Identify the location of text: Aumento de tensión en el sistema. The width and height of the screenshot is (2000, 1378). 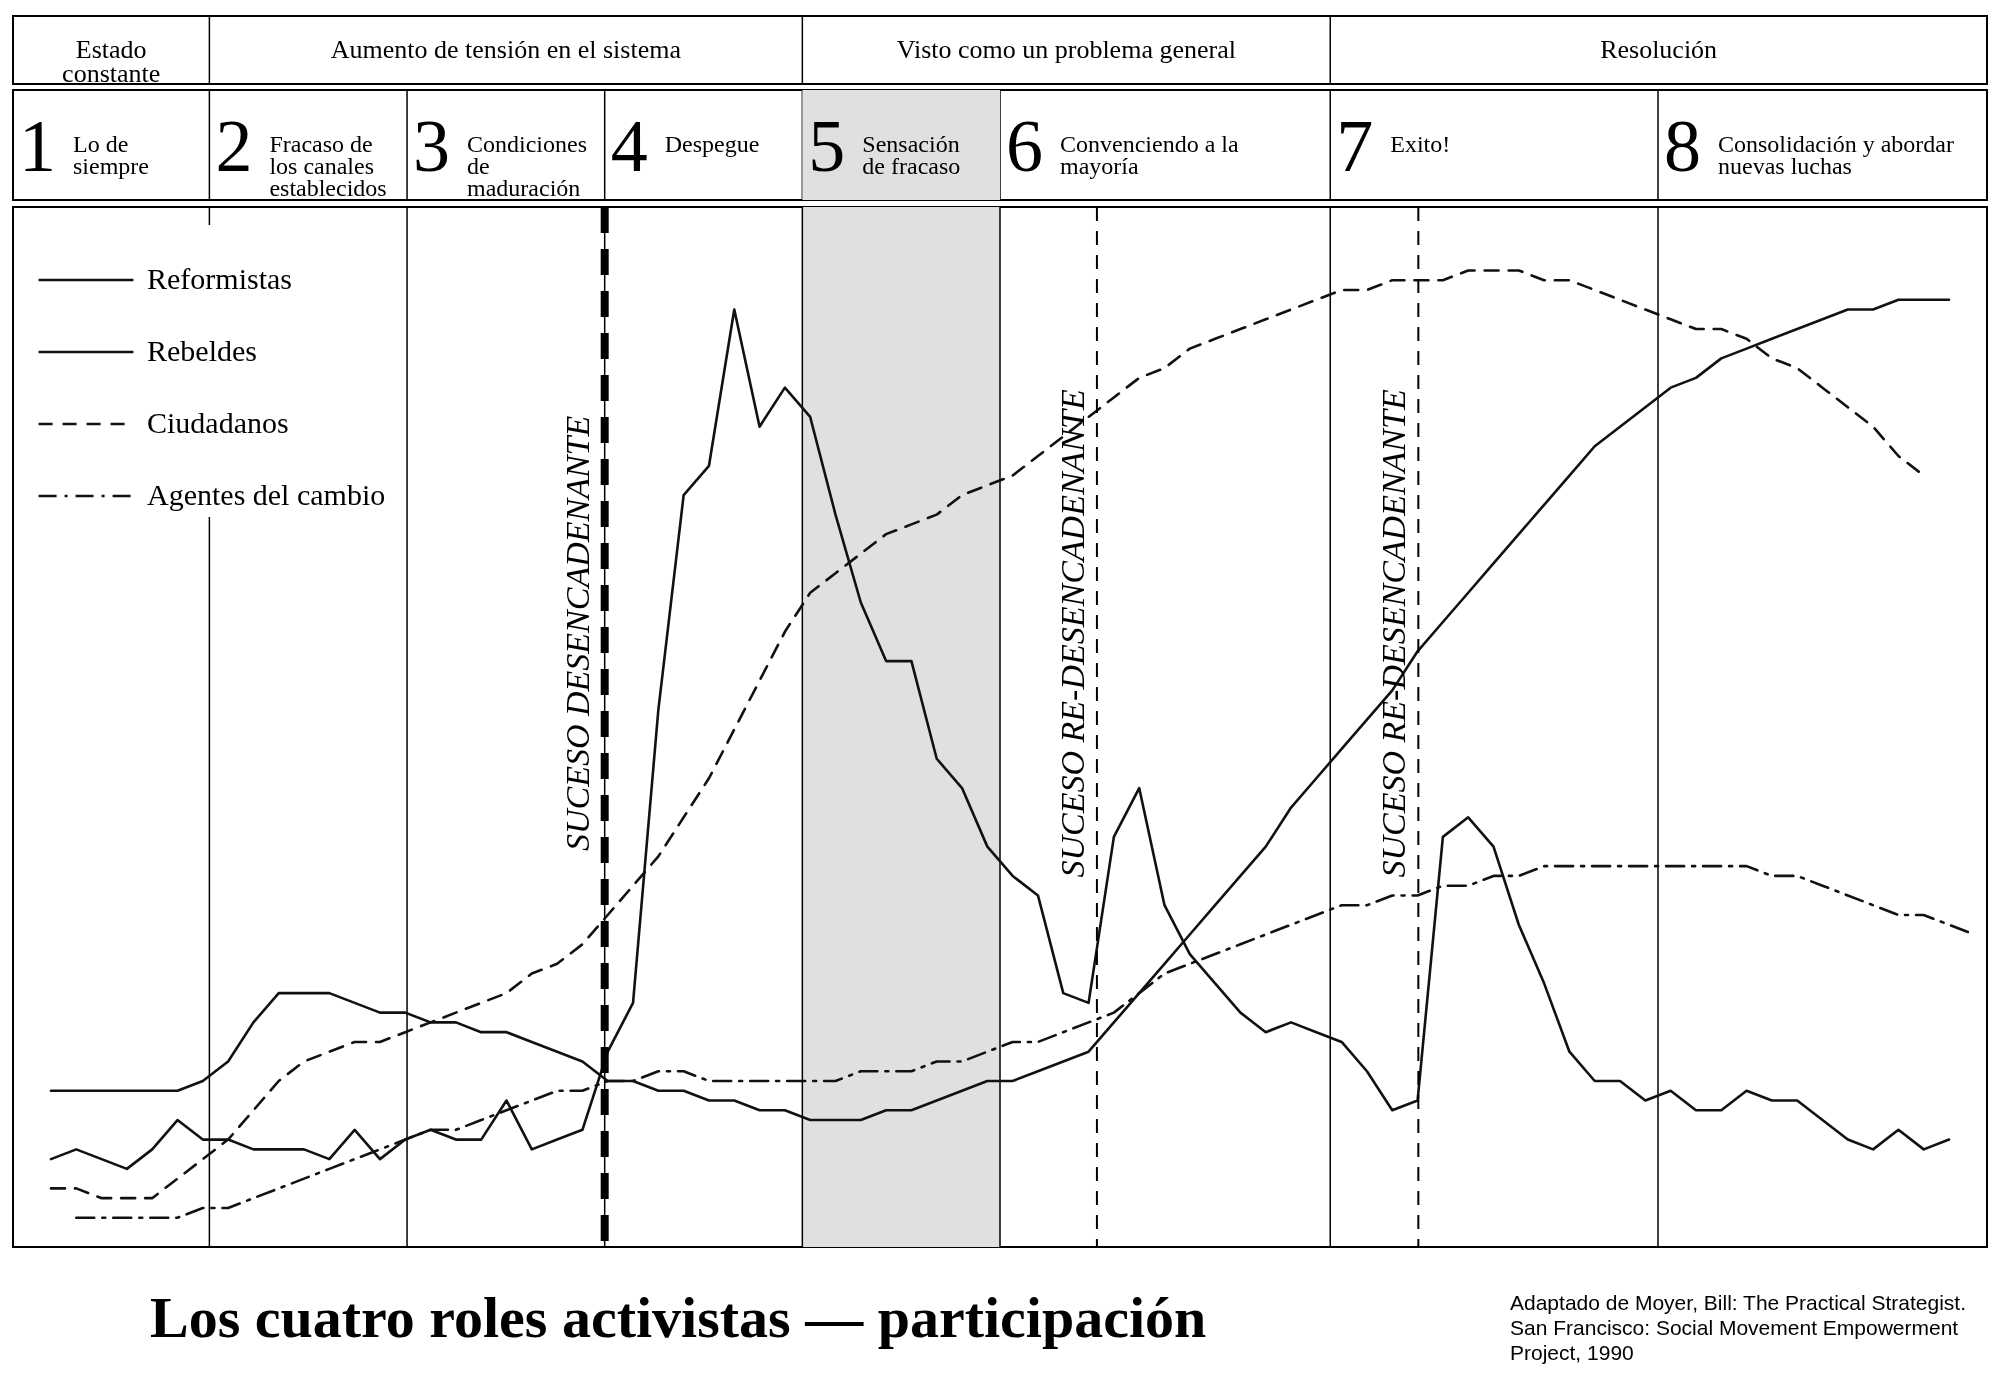
(506, 49).